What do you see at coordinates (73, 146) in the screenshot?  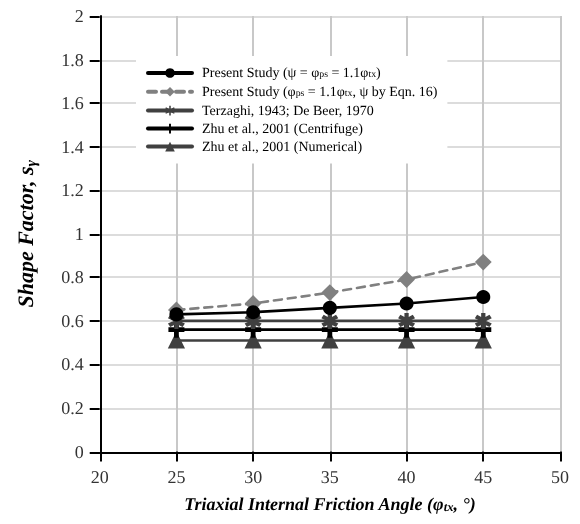 I see `y-tick-label: 1.4` at bounding box center [73, 146].